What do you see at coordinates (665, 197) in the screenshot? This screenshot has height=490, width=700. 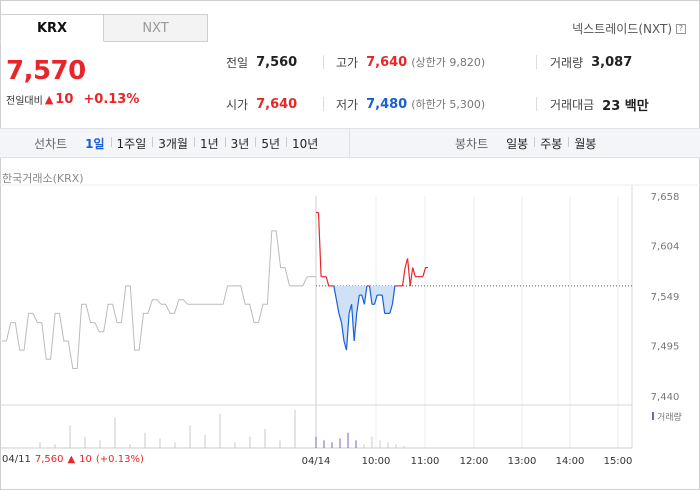 I see `y-tick-label: 7,658` at bounding box center [665, 197].